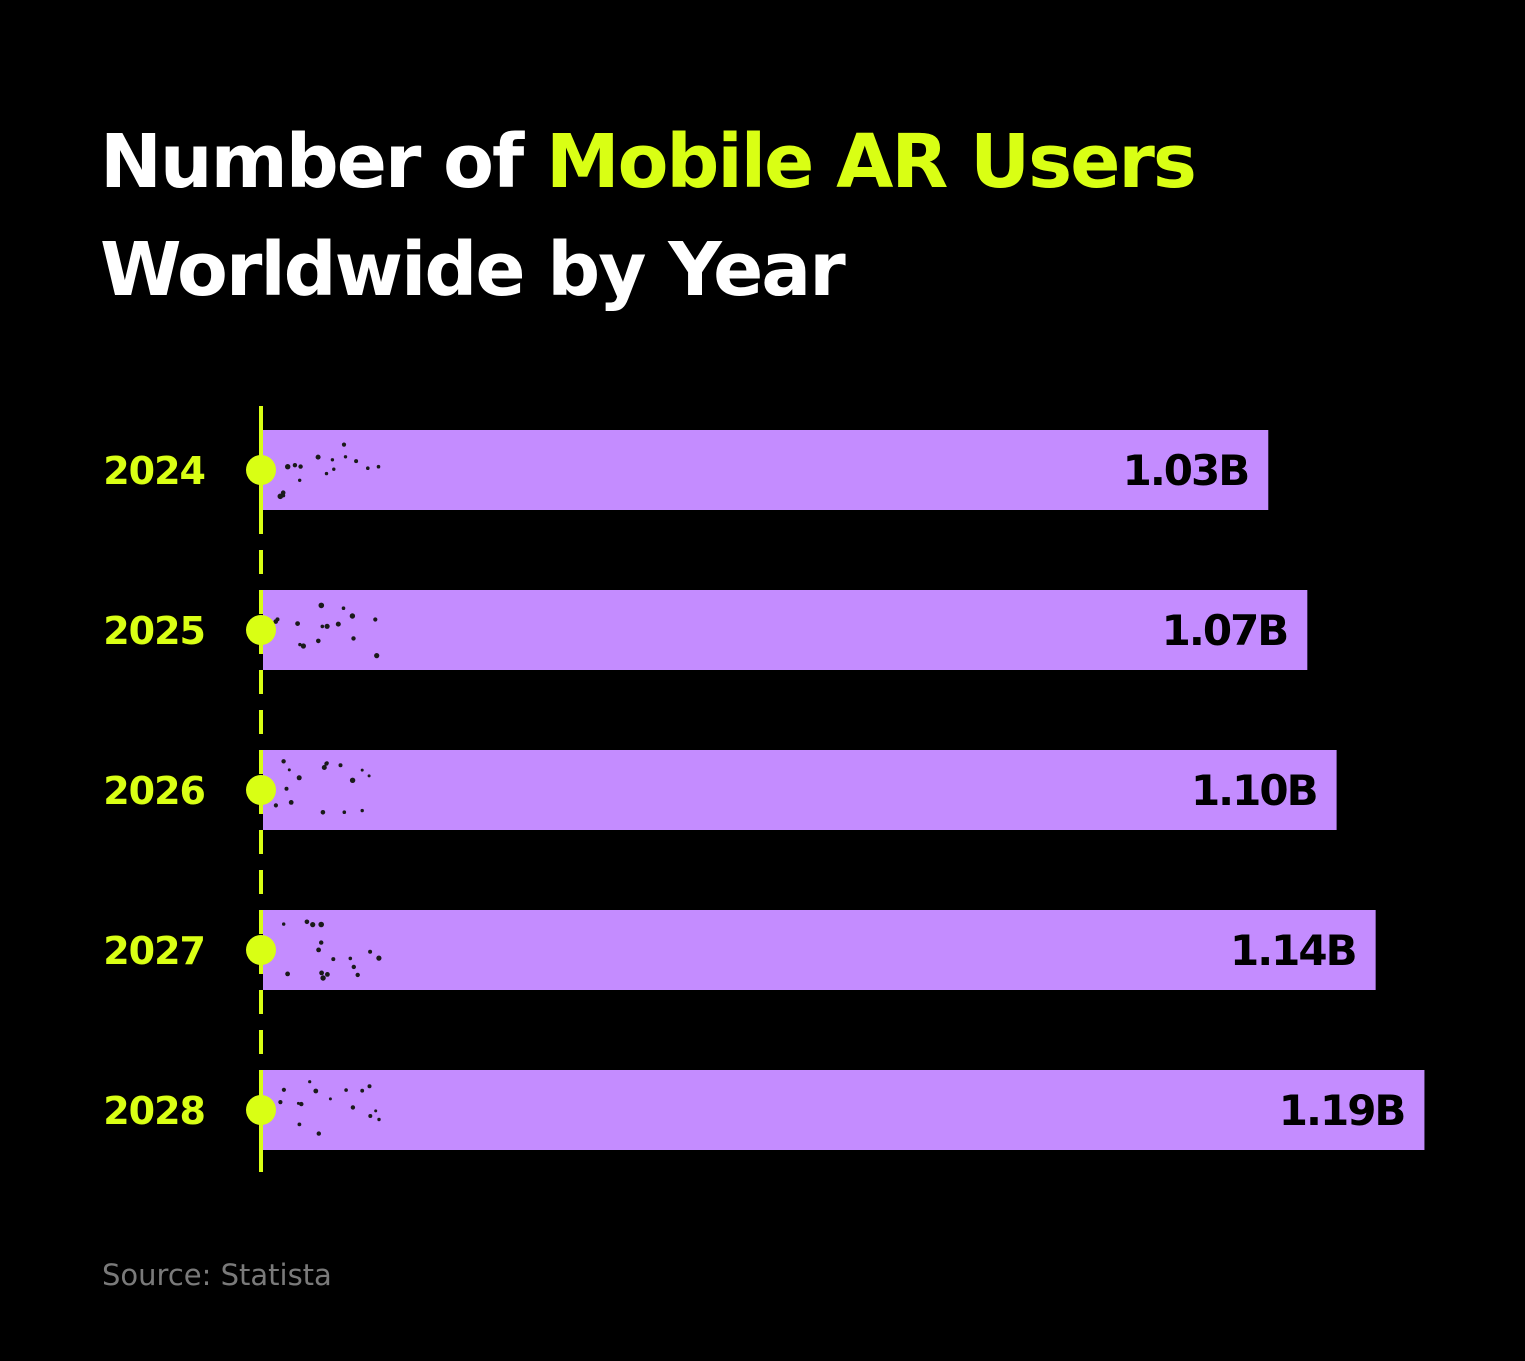 Image resolution: width=1525 pixels, height=1361 pixels. What do you see at coordinates (154, 791) in the screenshot?
I see `category-label: 2026` at bounding box center [154, 791].